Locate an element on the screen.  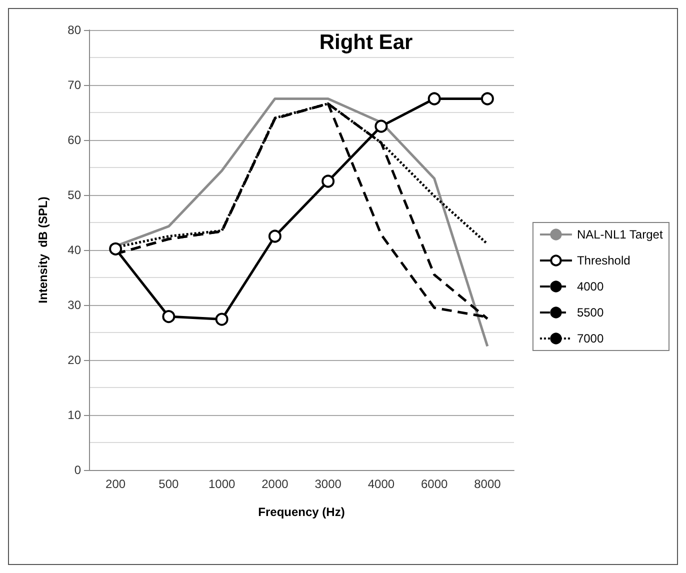
x-tick-label: 1000 is located at coordinates (222, 484).